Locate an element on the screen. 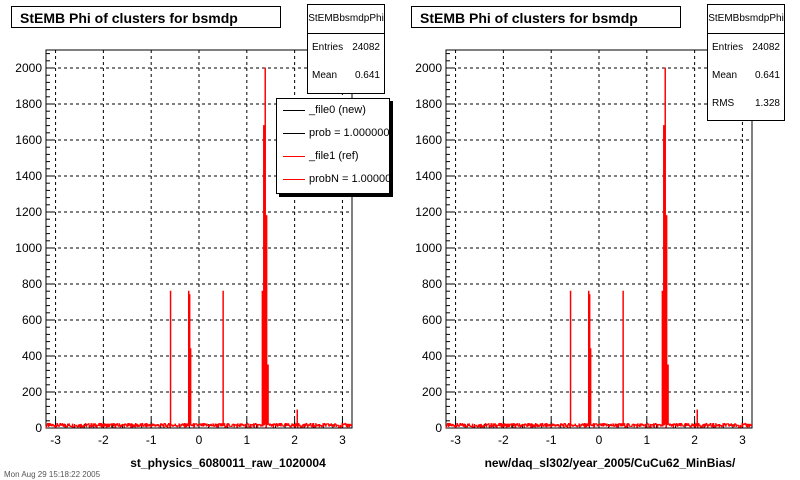 This screenshot has width=800, height=480. left-stats-entries: Entries 24082 is located at coordinates (346, 48).